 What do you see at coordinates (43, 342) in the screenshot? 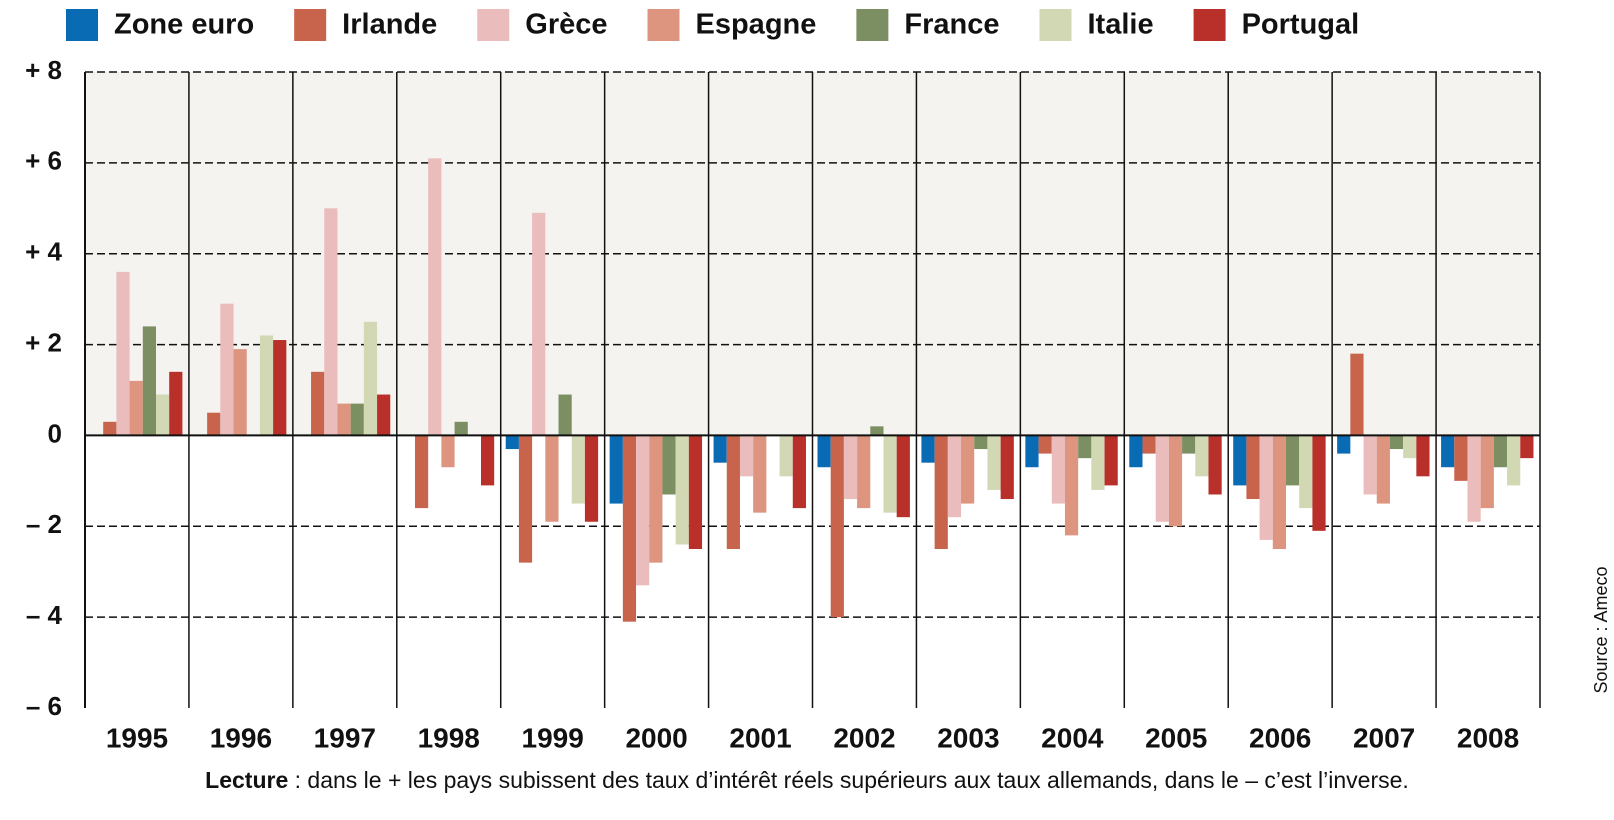
I see `y-tick-label: + 2` at bounding box center [43, 342].